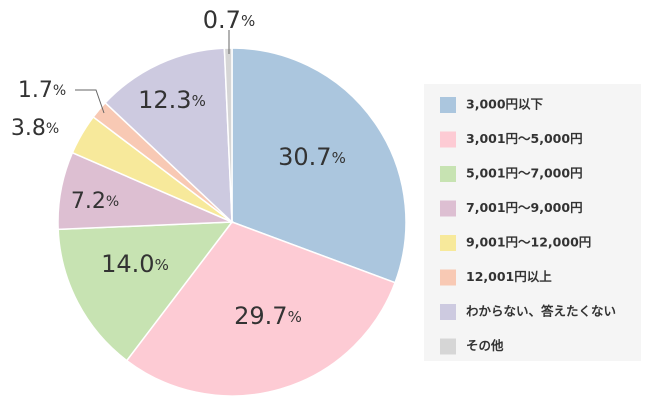 The width and height of the screenshot is (650, 403). Describe the element at coordinates (42, 90) in the screenshot. I see `slice-label-6: 1.7%` at that location.